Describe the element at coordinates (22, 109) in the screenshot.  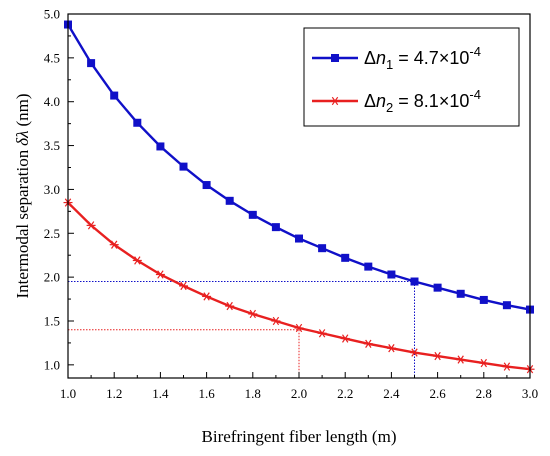
I see `y-axis-label-unit: (nm)` at that location.